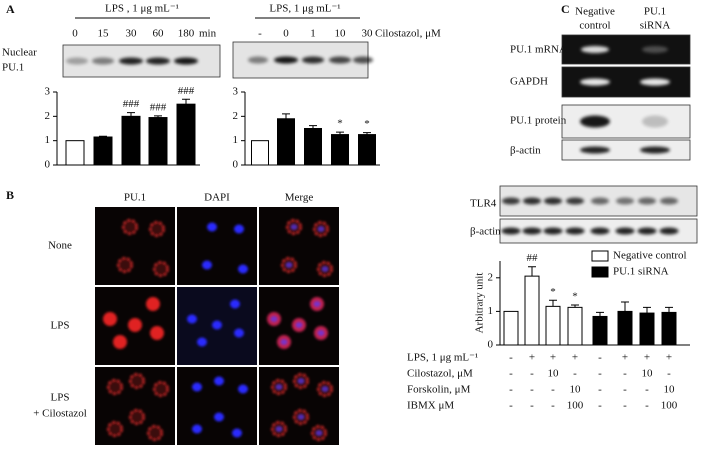 The height and width of the screenshot is (451, 709). I want to click on blot-label: PU.1 mRNA, so click(538, 50).